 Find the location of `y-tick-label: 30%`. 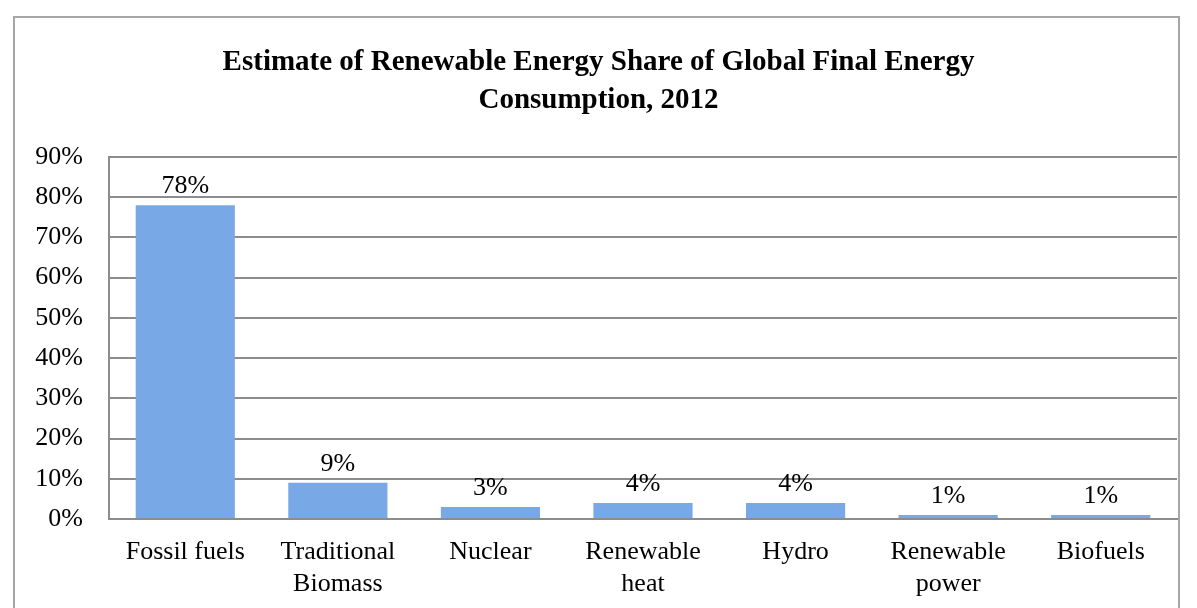

y-tick-label: 30% is located at coordinates (59, 397).